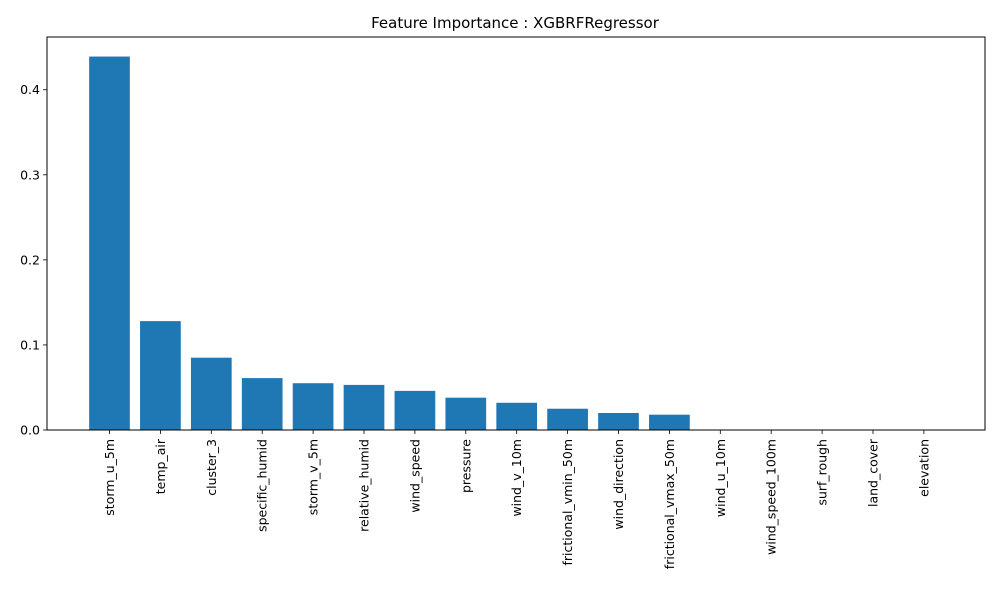  What do you see at coordinates (160, 375) in the screenshot?
I see `bar-temp-air` at bounding box center [160, 375].